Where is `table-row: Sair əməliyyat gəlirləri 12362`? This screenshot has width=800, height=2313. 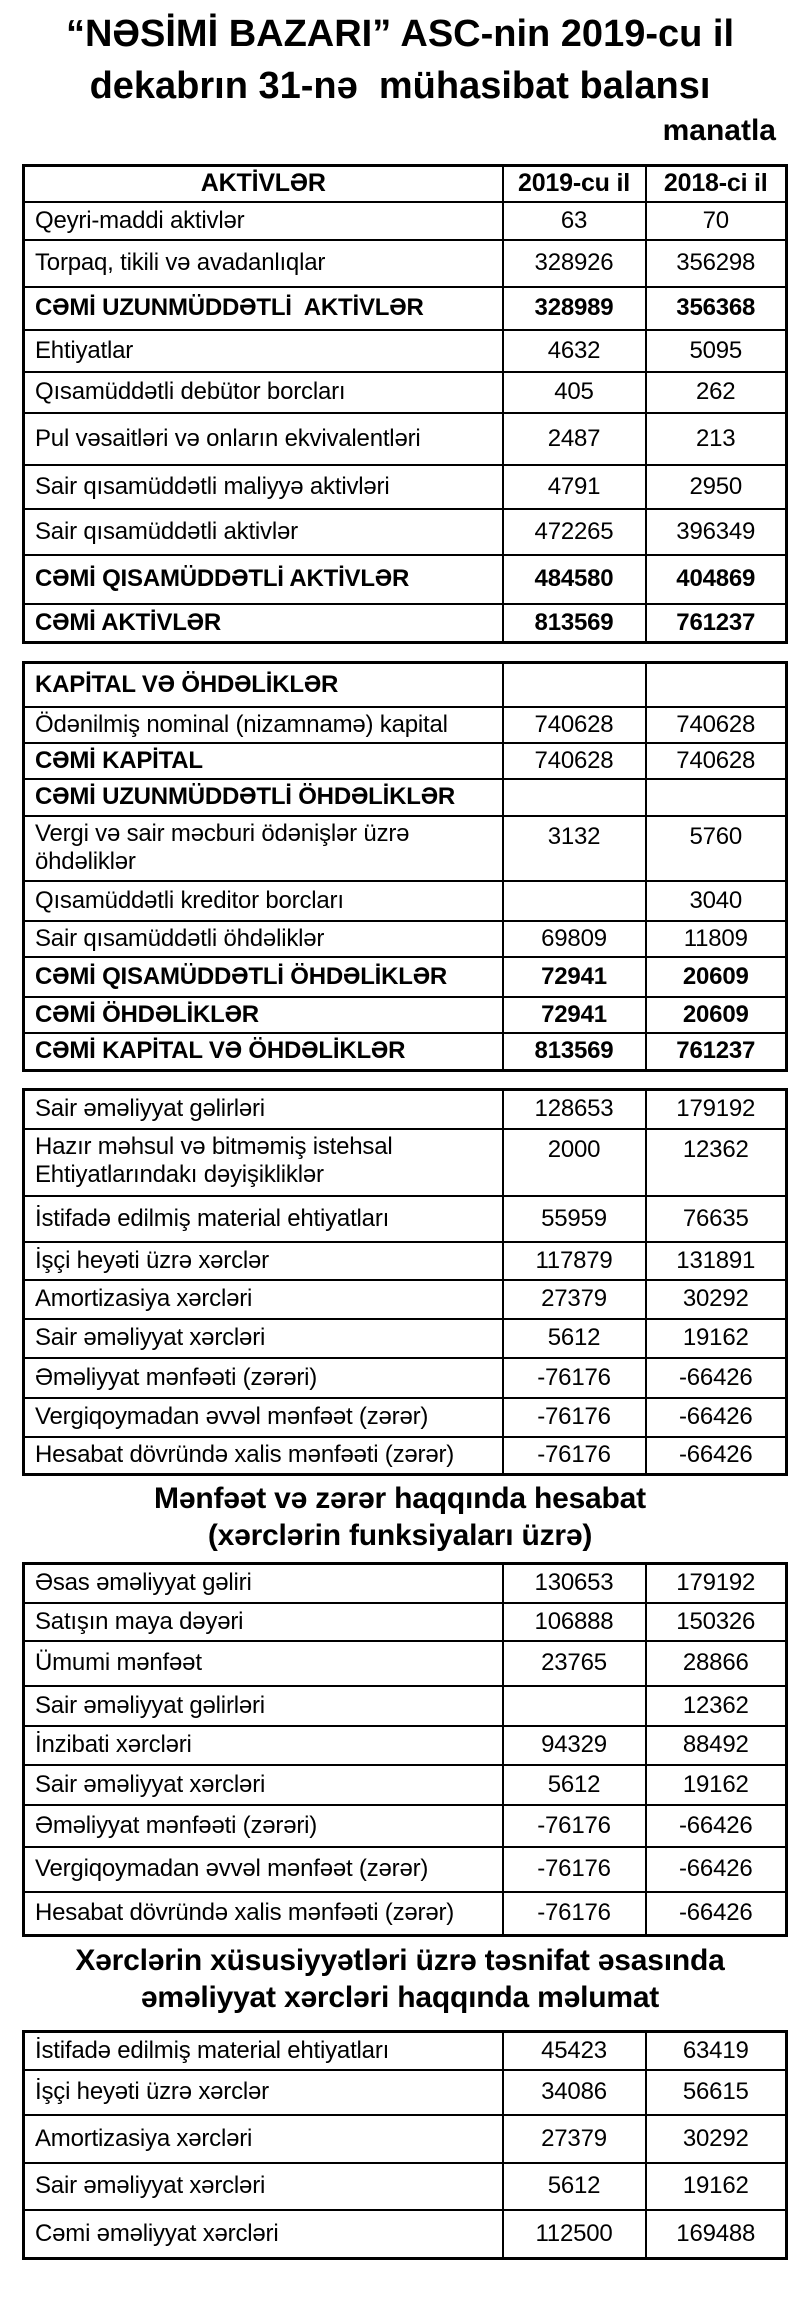
table-row: Sair əməliyyat gəlirləri 12362 is located at coordinates (405, 1705).